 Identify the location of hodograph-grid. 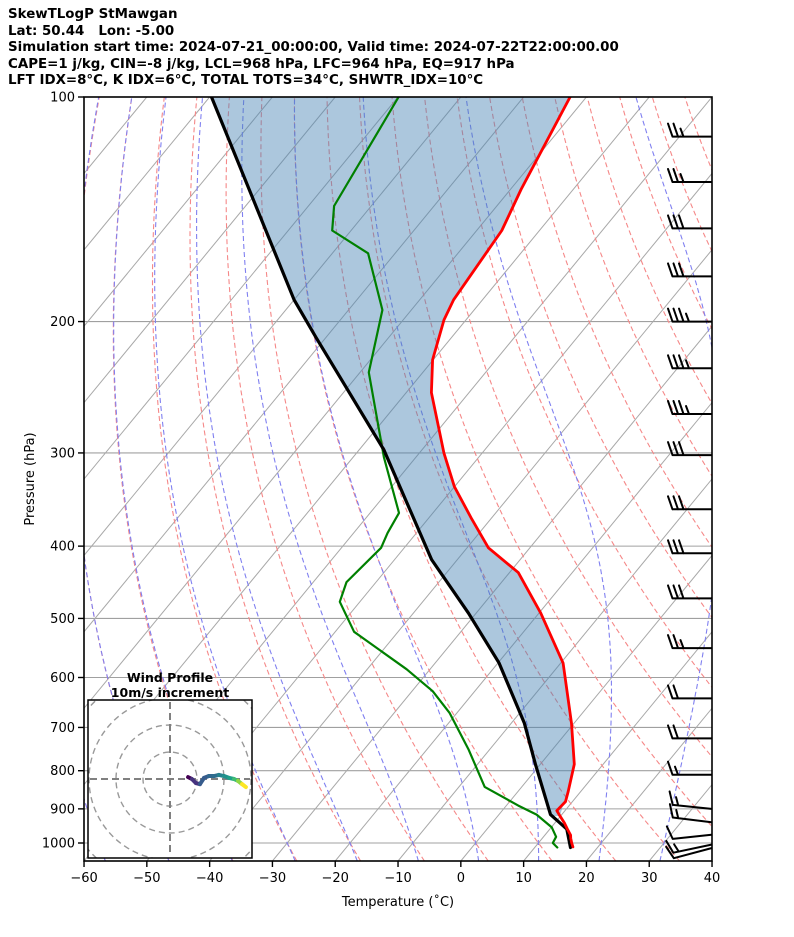
(170, 779).